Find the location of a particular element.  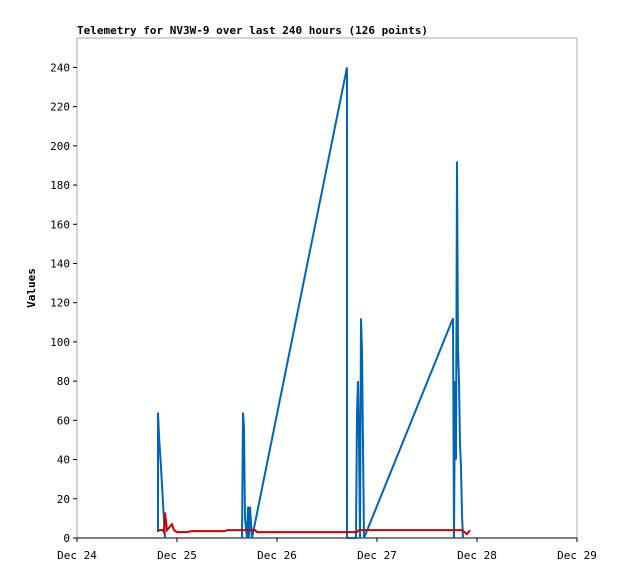

y-tick-label: 200 is located at coordinates (60, 146).